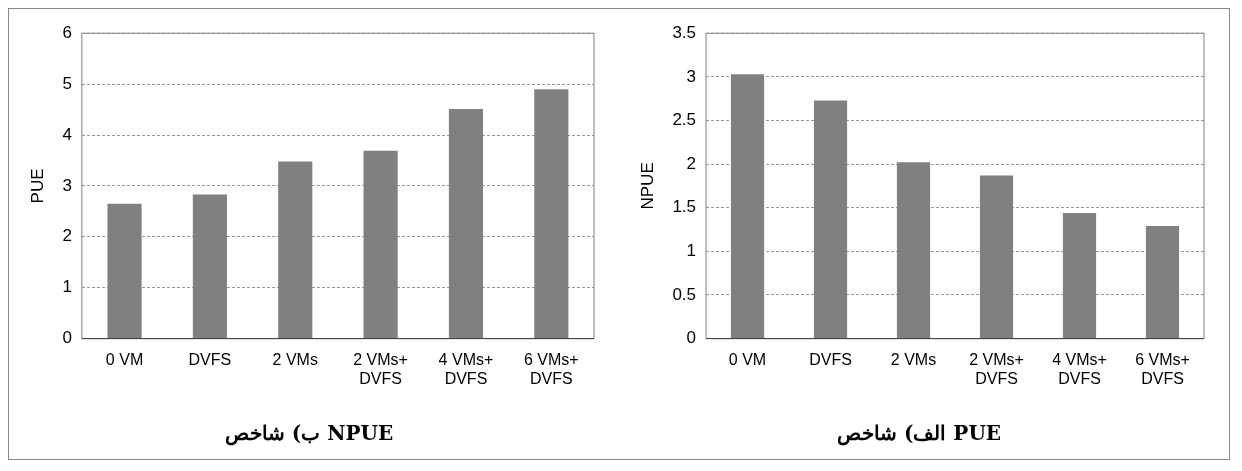 The height and width of the screenshot is (471, 1242). I want to click on text: الف) شاخص PUE, so click(919, 434).